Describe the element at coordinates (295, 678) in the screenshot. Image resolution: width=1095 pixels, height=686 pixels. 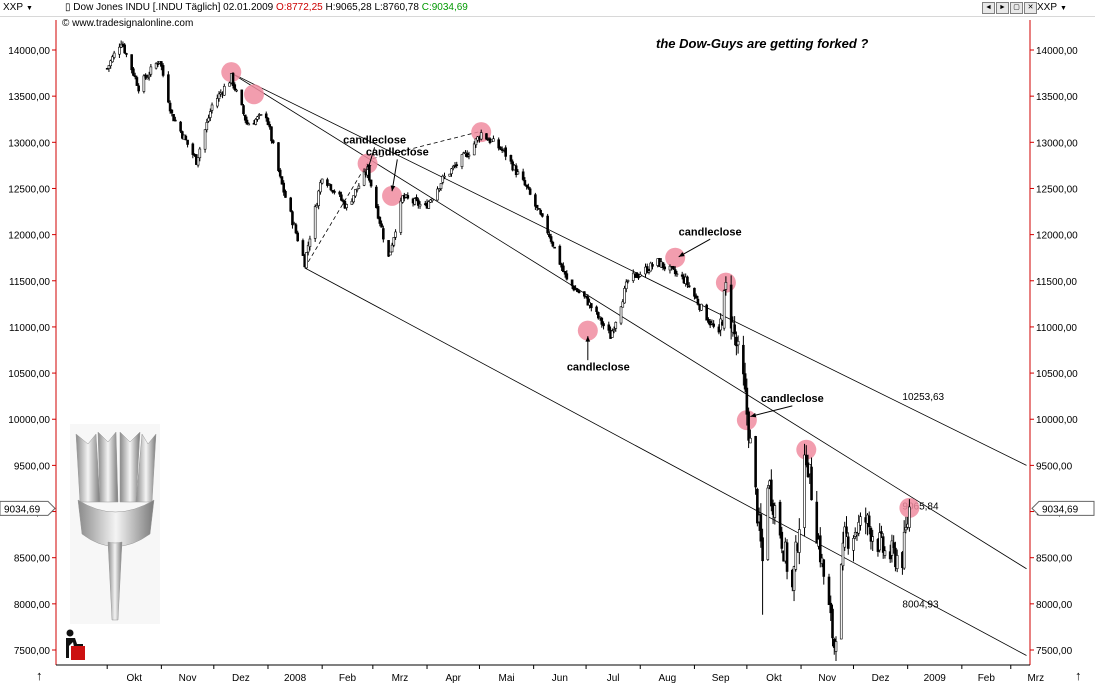
I see `x-tick-label: 2008` at that location.